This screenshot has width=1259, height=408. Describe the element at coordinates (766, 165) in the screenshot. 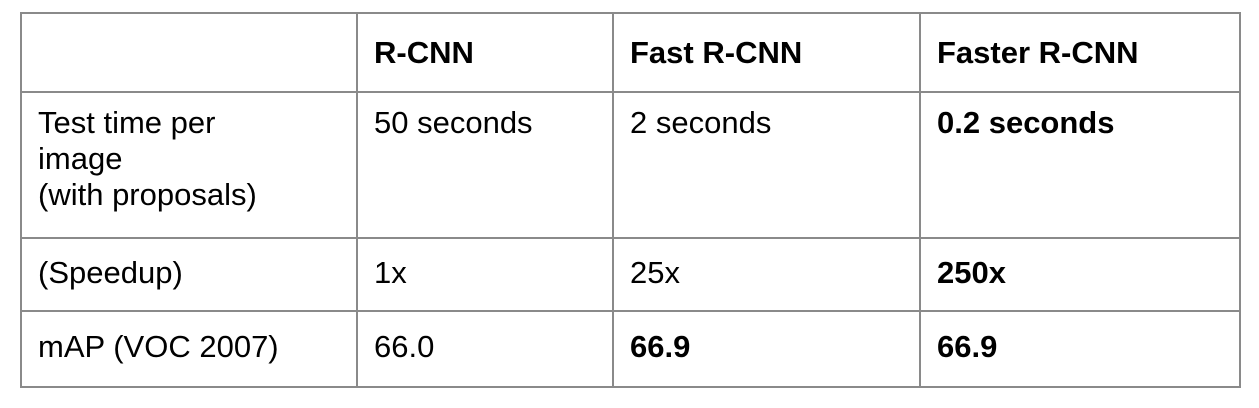

I see `cell-fast-rcnn-test-time: 2 seconds` at that location.